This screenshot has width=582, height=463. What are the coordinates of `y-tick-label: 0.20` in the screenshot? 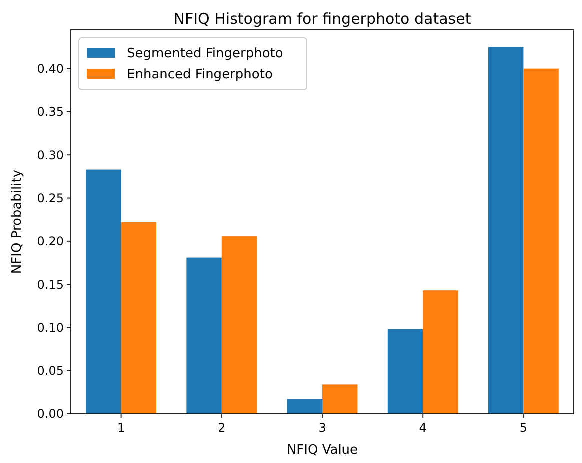 It's located at (50, 241).